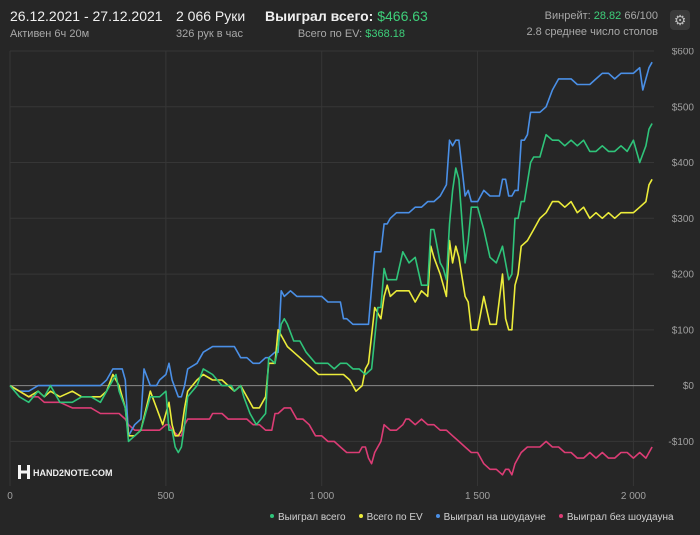 The width and height of the screenshot is (700, 535). I want to click on legend-label: Всего по EV, so click(394, 517).